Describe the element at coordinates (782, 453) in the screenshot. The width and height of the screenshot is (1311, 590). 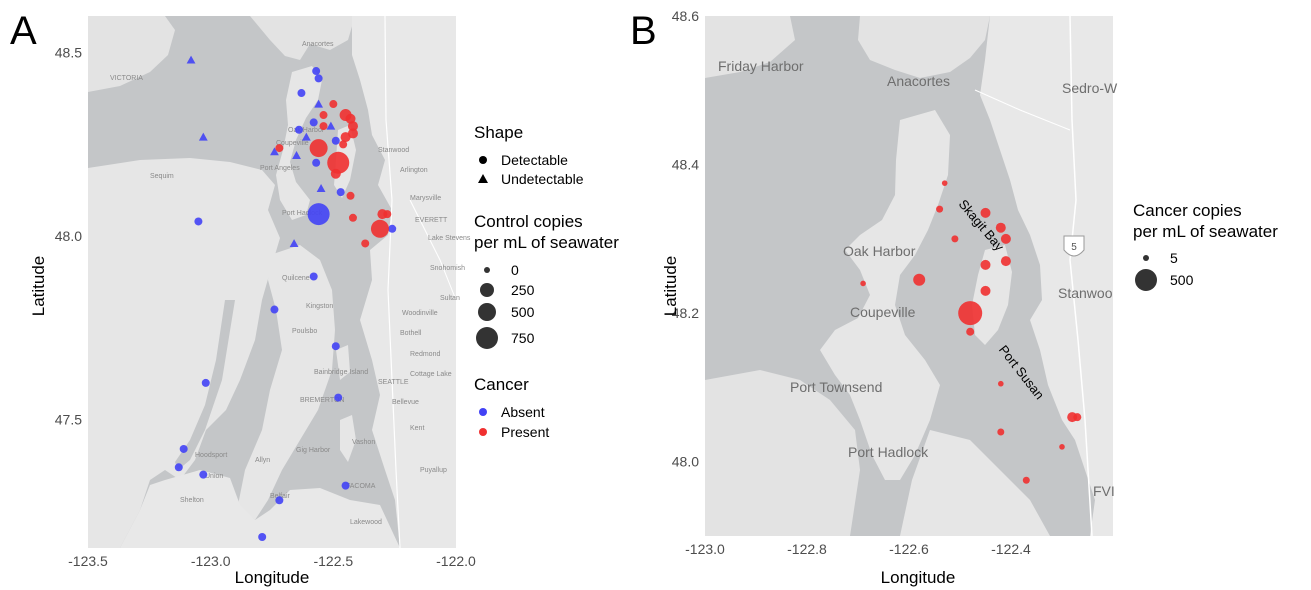
I see `panel-b-land-olympic` at that location.